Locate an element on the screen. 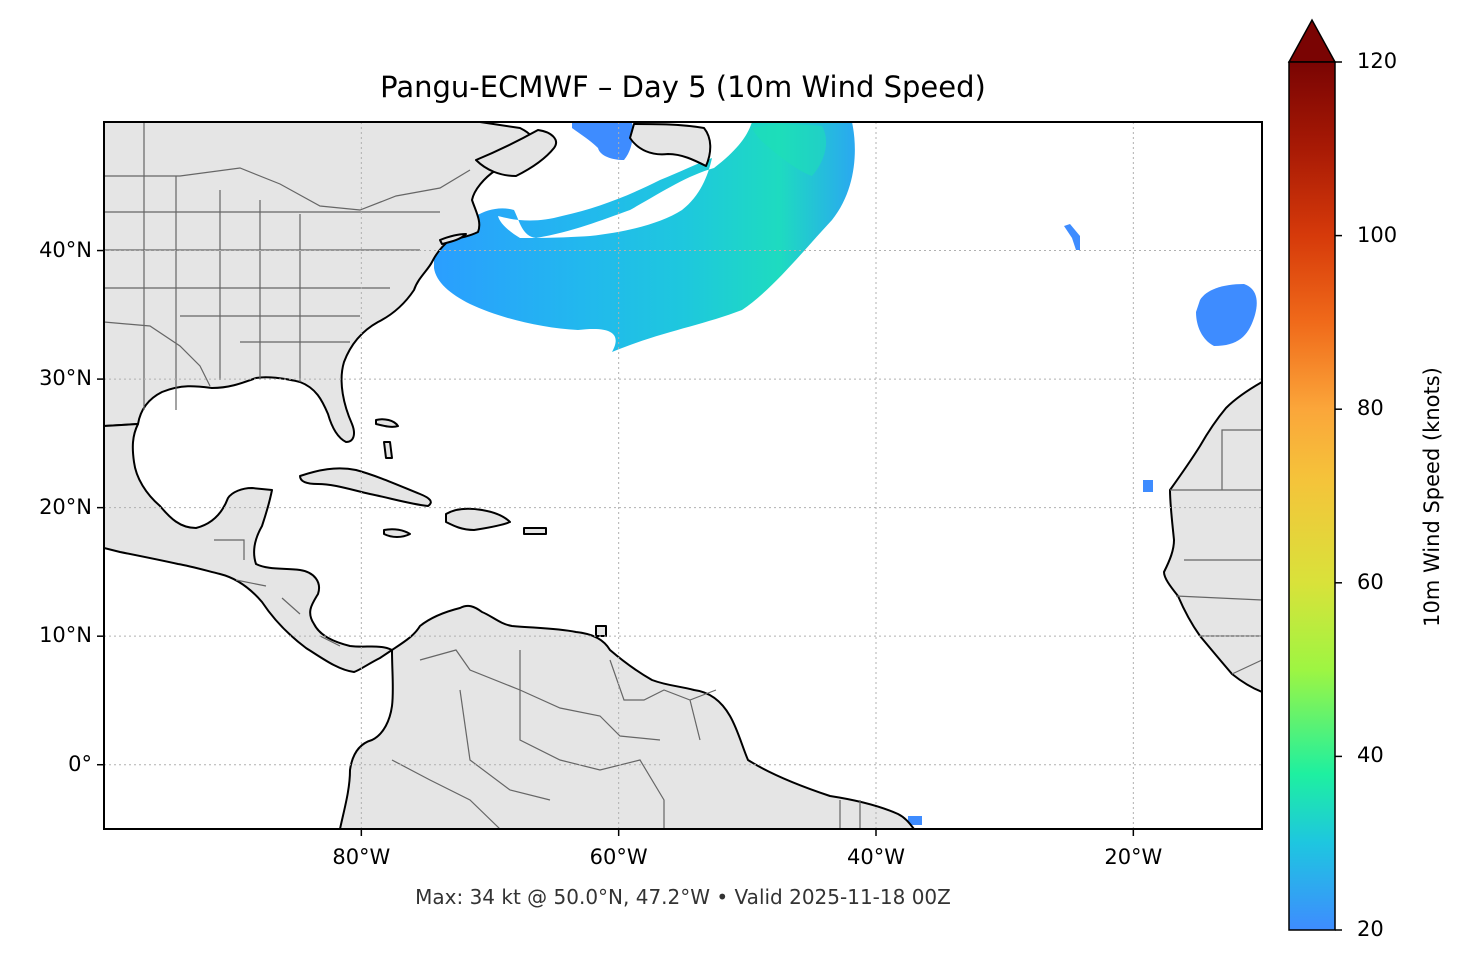 The image size is (1466, 973). wind-cap-gulf-st-lawrence is located at coordinates (602, 141).